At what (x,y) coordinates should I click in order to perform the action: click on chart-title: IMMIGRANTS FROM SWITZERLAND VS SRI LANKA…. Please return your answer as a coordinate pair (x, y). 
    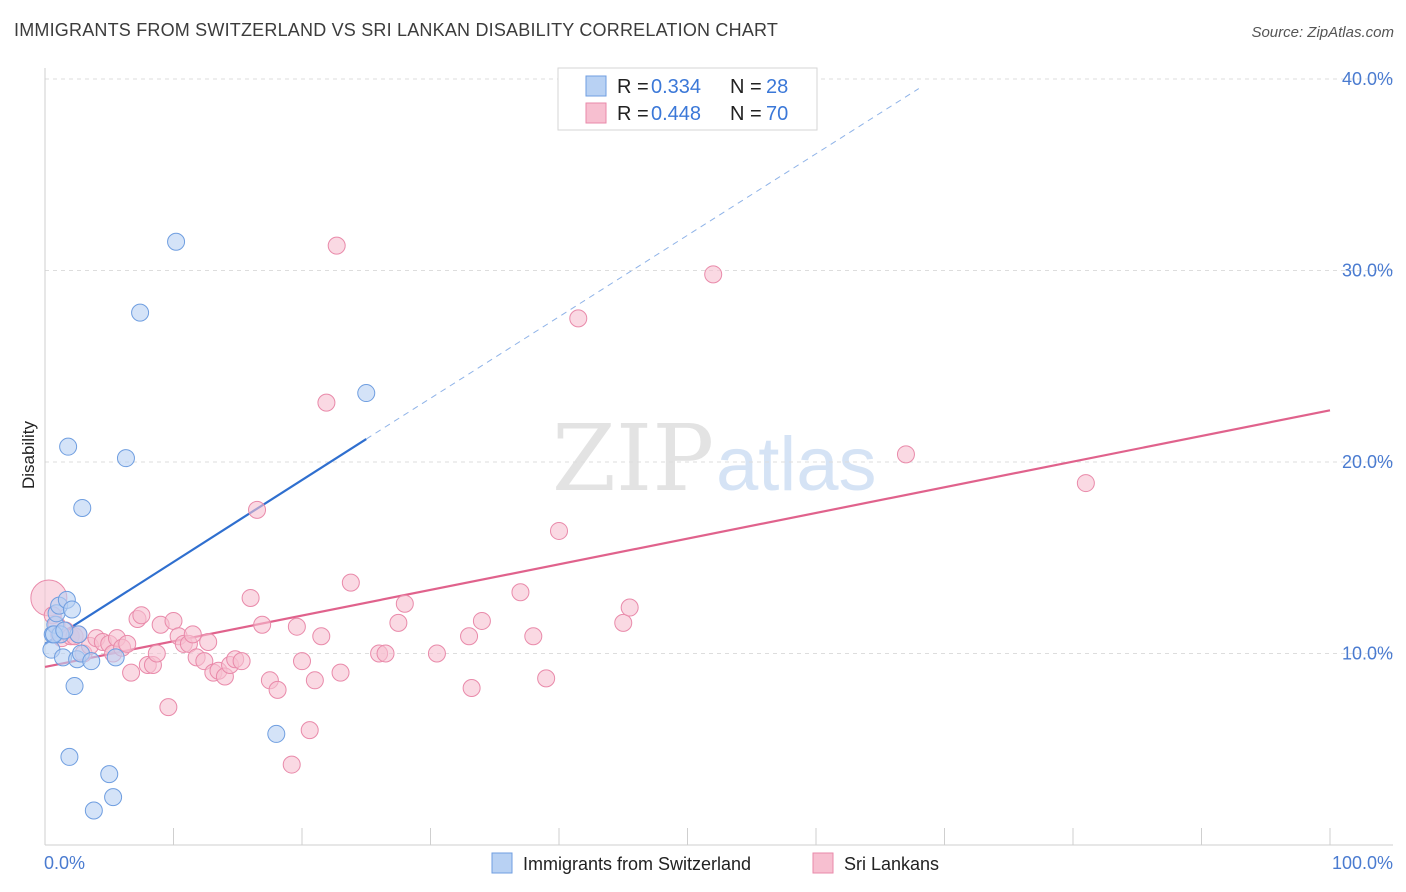
    Looking at the image, I should click on (396, 30).